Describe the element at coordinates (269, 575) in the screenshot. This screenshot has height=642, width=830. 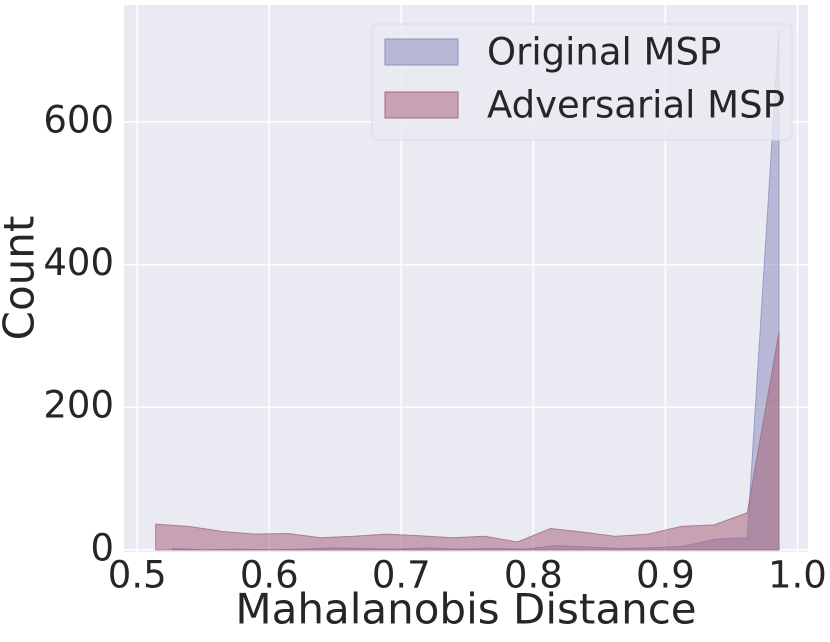
I see `x-tick-label: 0.6` at that location.